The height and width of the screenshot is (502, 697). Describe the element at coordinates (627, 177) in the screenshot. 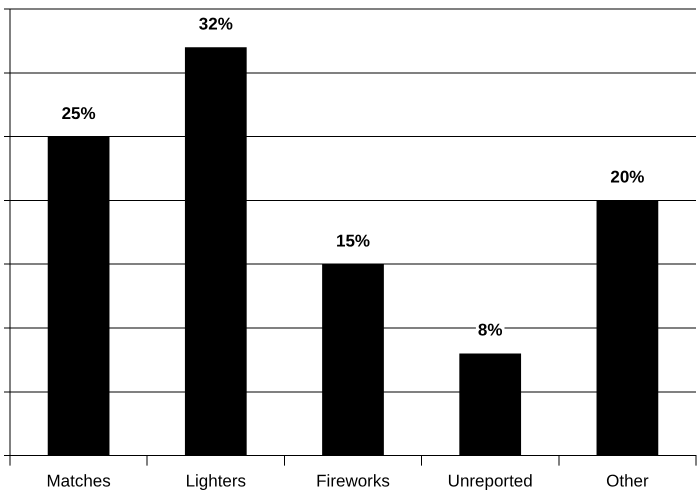

I see `data-label: 20%` at that location.